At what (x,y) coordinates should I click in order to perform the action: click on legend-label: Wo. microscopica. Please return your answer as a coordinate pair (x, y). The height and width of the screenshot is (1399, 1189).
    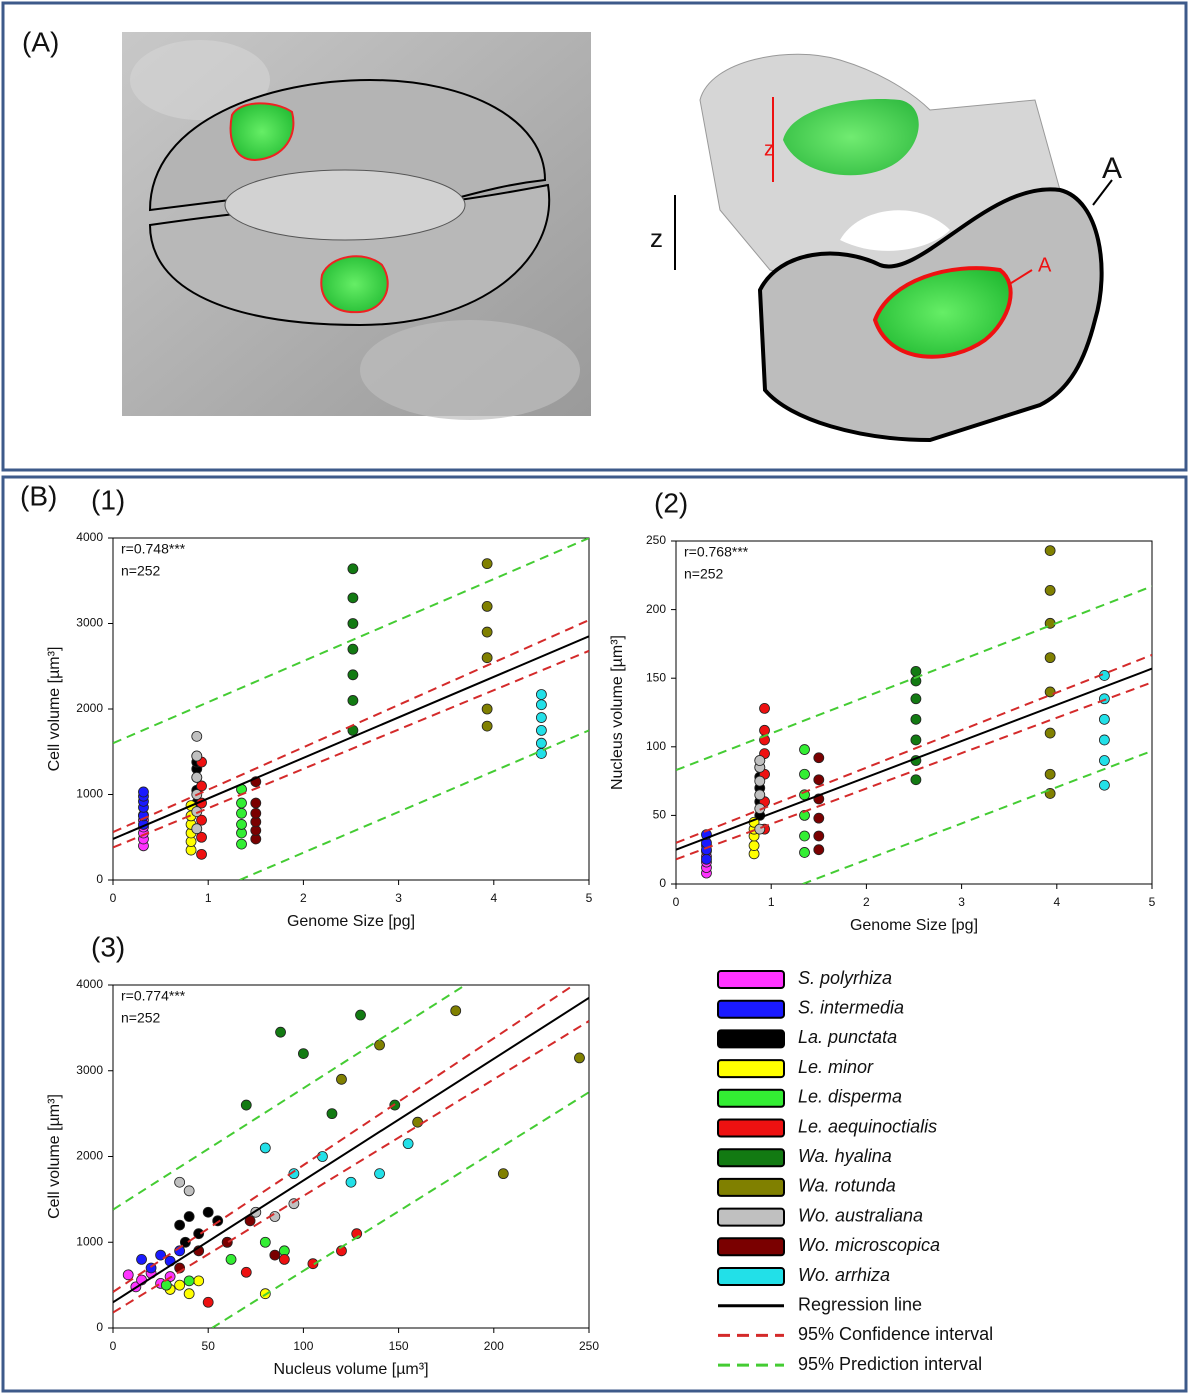
    Looking at the image, I should click on (869, 1245).